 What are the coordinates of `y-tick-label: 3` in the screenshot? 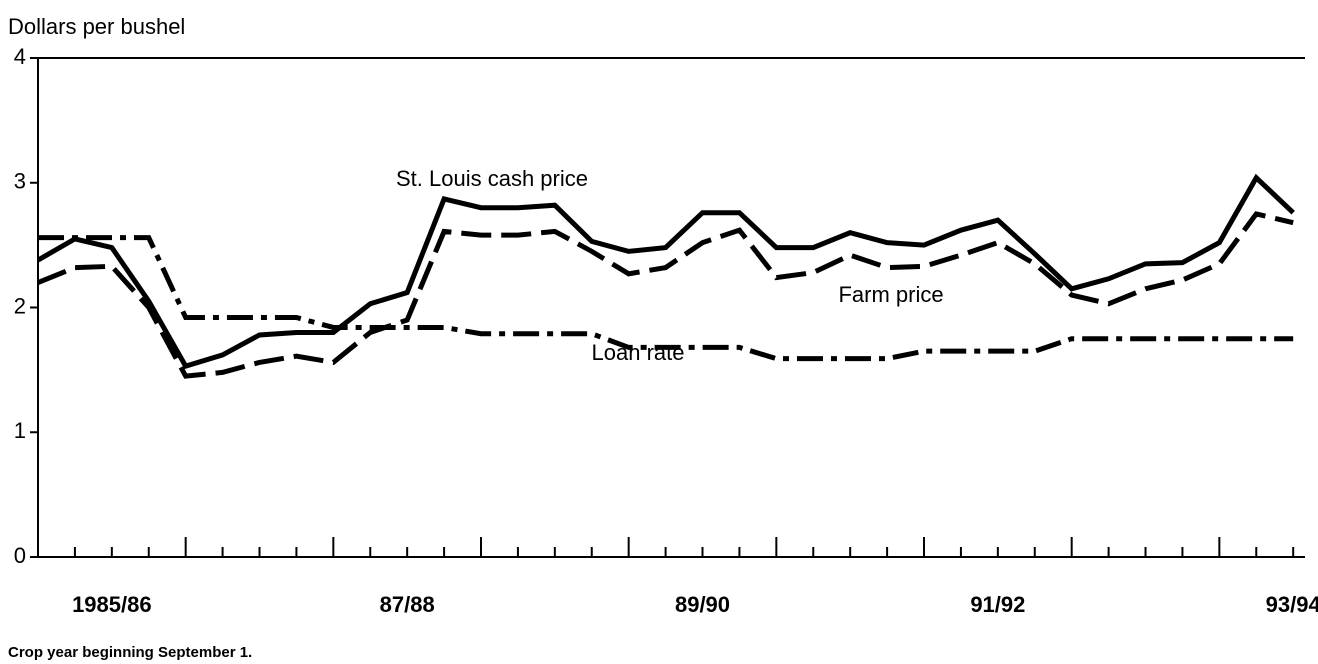 It's located at (20, 181).